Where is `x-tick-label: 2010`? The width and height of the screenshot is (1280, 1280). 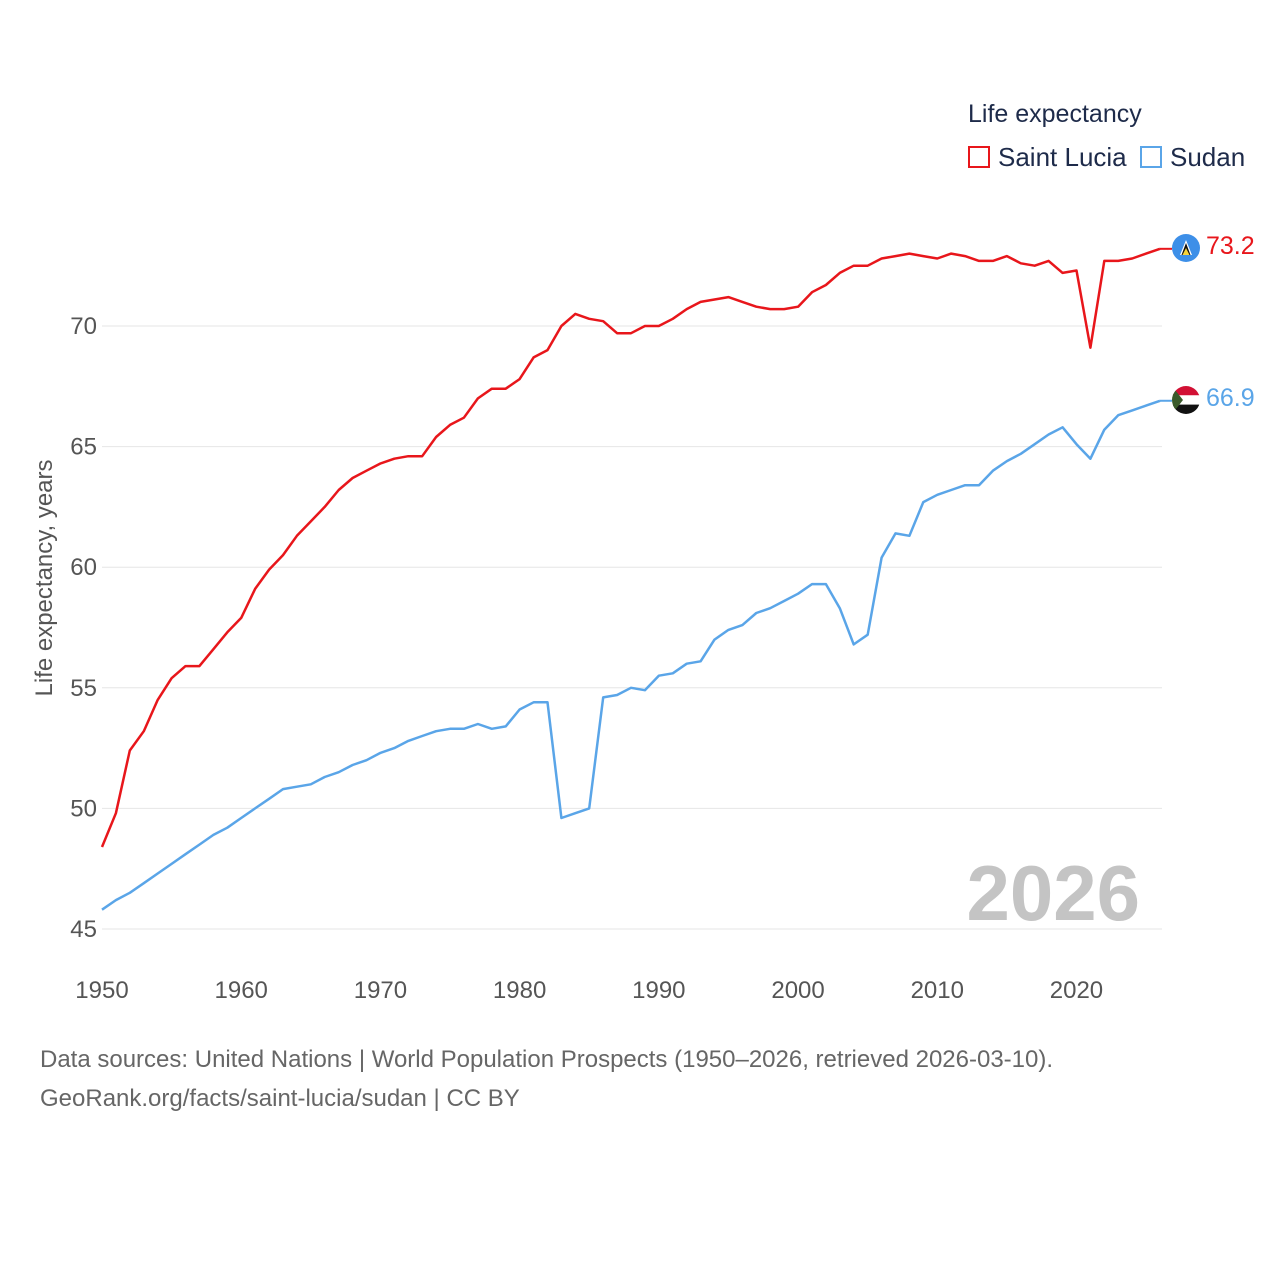 x-tick-label: 2010 is located at coordinates (937, 990).